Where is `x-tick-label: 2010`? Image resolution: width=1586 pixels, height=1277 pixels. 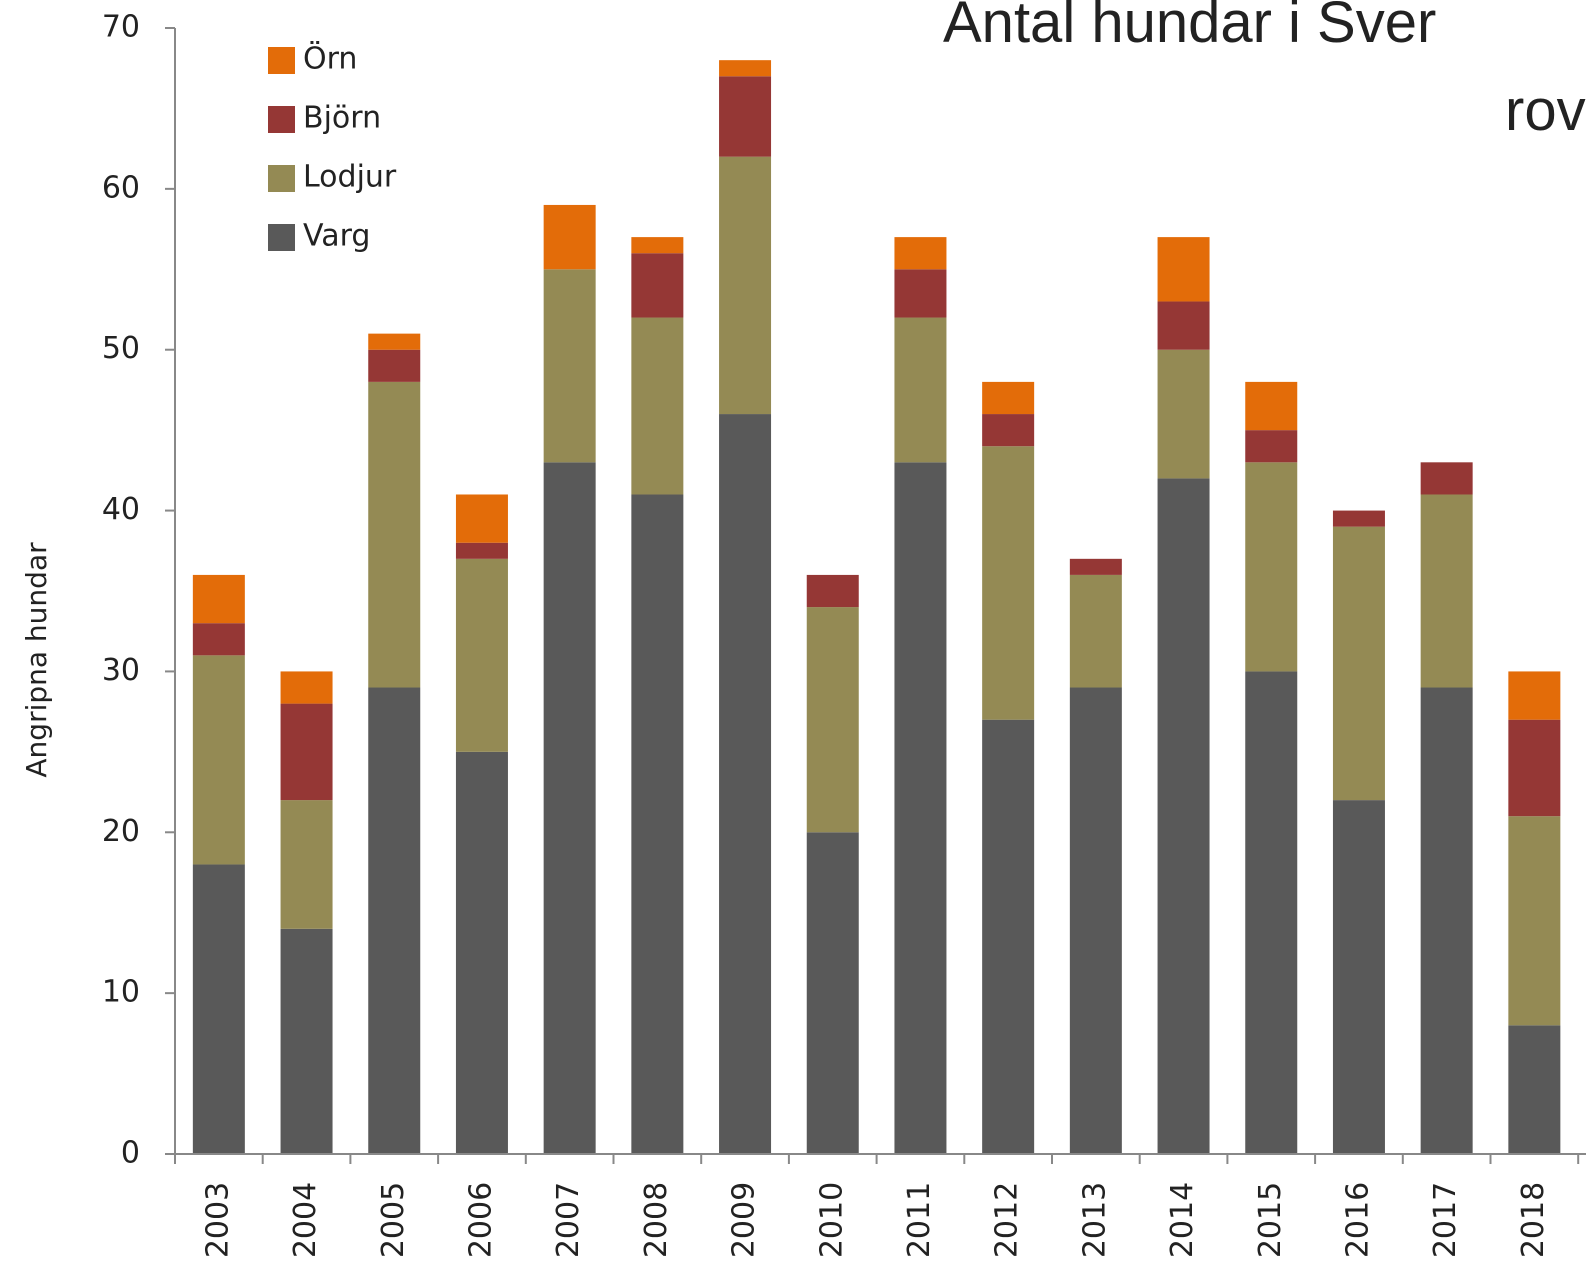
x-tick-label: 2010 is located at coordinates (831, 1220).